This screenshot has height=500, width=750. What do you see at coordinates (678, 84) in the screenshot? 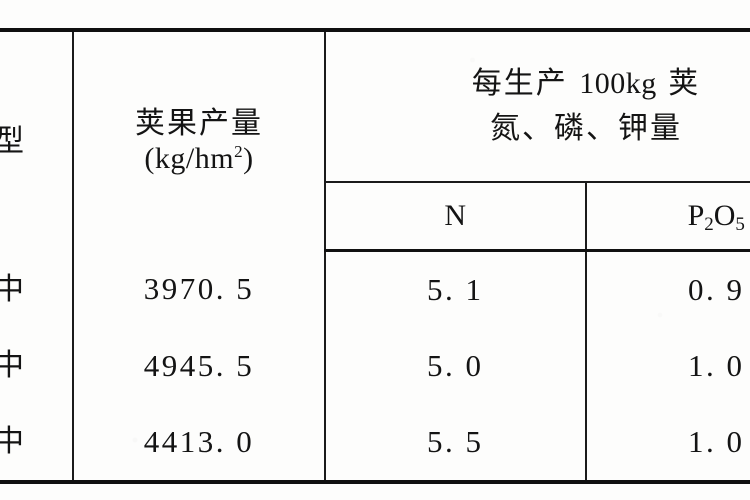
I see `nutrient-line1-suffix: 荚` at bounding box center [678, 84].